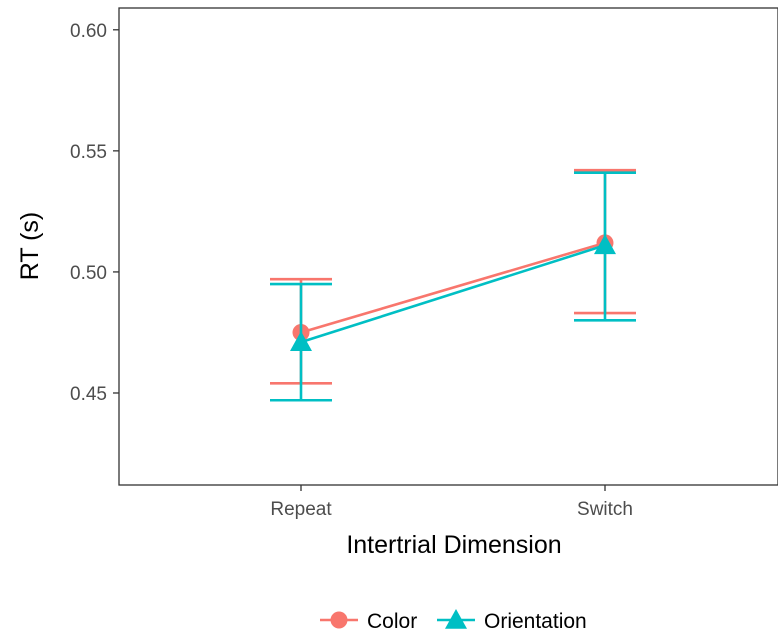 Image resolution: width=778 pixels, height=634 pixels. I want to click on y-axis-title: RT (s), so click(30, 246).